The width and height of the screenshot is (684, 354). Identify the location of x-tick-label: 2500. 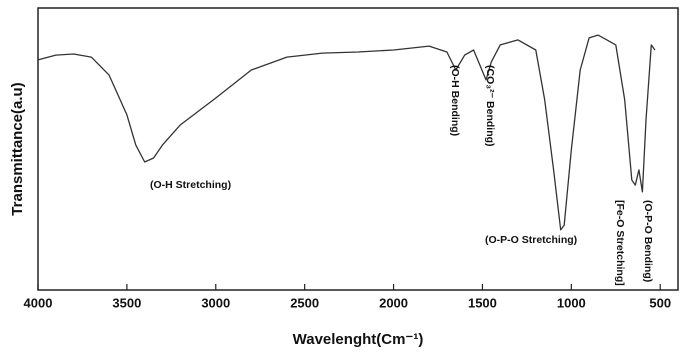
(304, 302).